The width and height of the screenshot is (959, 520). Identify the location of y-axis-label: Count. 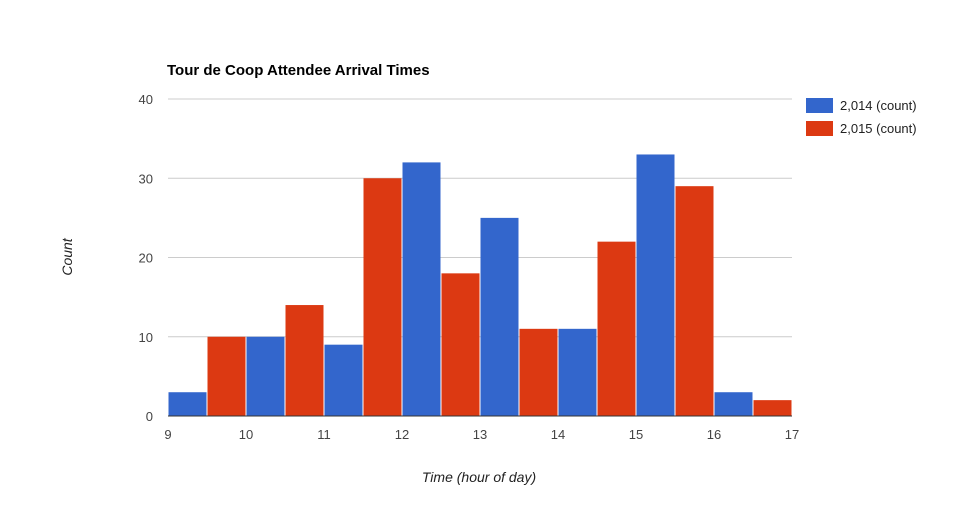
(67, 256).